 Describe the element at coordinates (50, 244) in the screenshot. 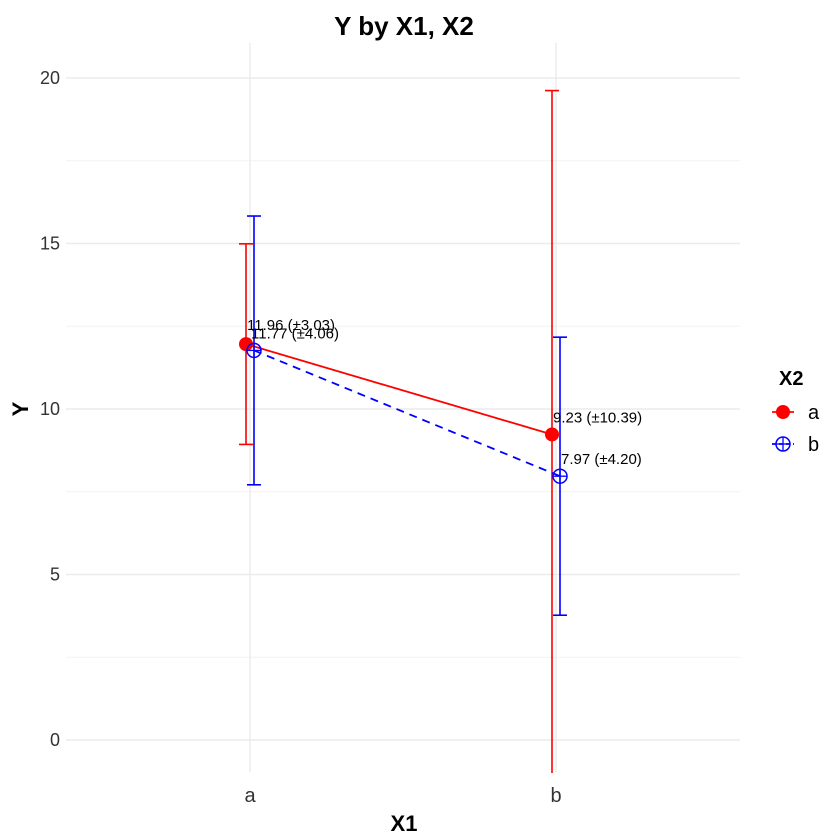

I see `y-tick-label: 15` at that location.